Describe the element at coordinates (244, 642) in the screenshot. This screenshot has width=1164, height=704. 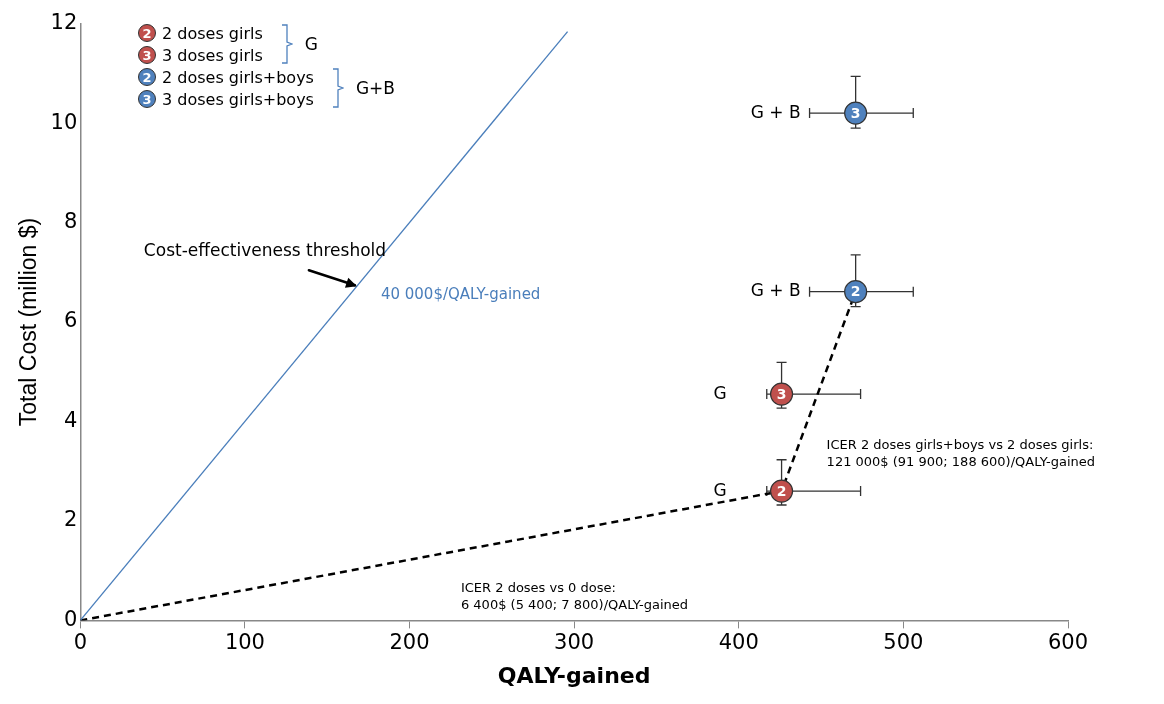
I see `x-tick-label: 100` at that location.